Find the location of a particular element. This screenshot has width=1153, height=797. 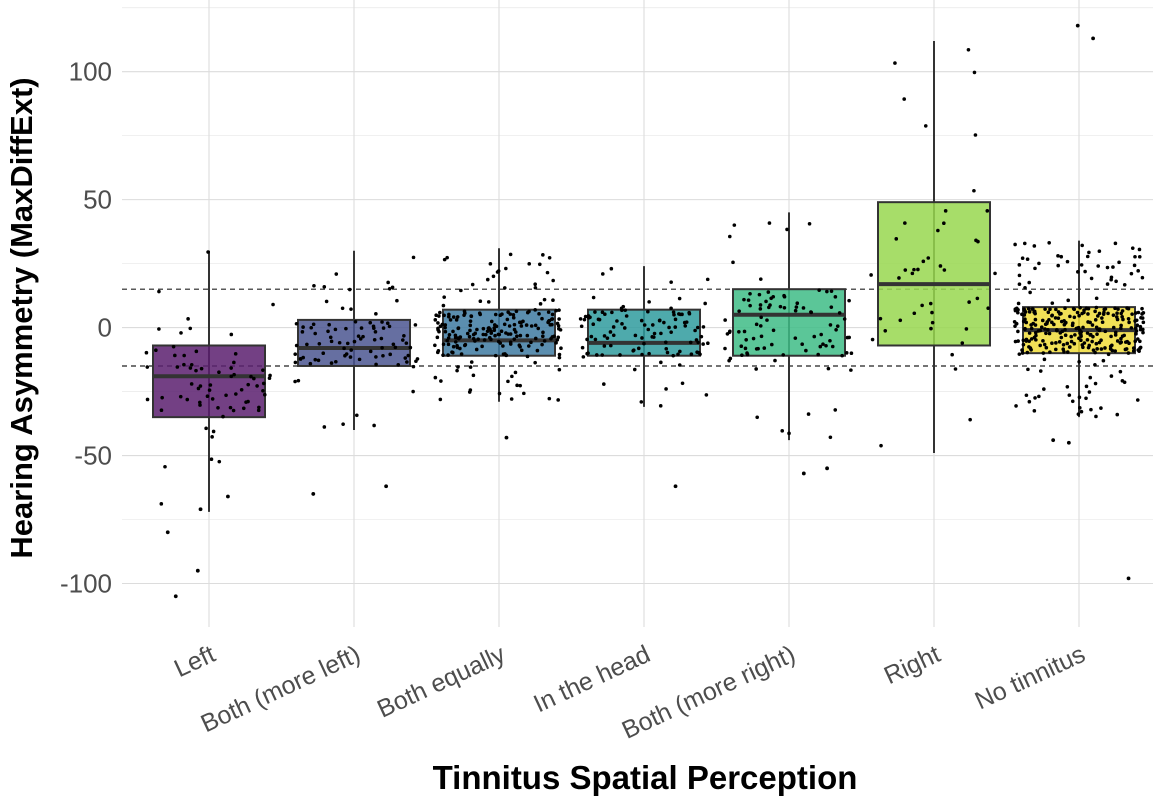

x-tick-label: No tinnitus is located at coordinates (1030, 677).